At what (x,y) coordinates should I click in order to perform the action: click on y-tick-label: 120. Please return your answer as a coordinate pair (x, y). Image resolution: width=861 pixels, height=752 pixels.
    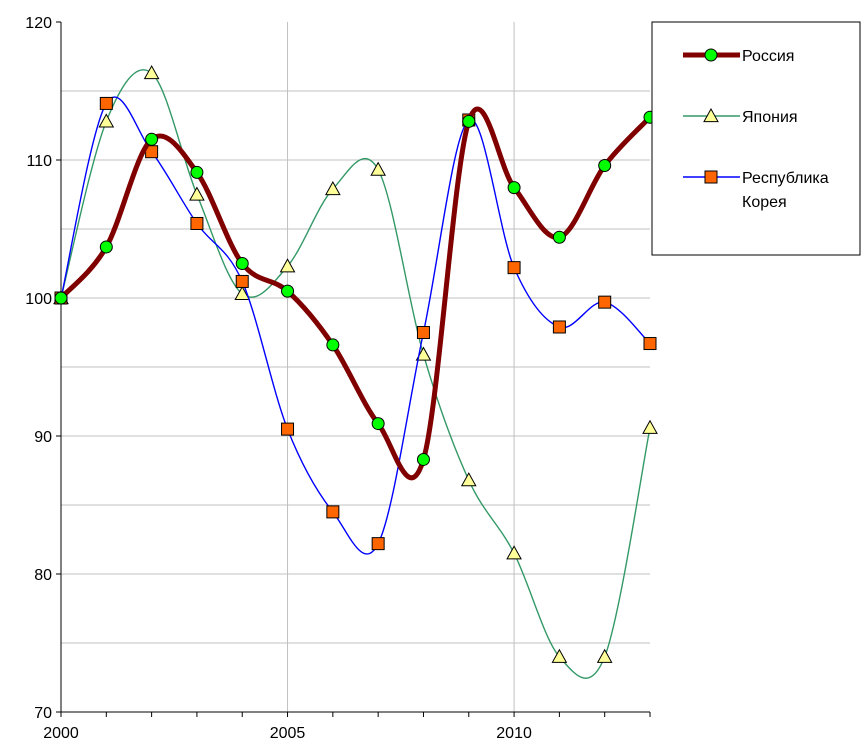
    Looking at the image, I should click on (38, 23).